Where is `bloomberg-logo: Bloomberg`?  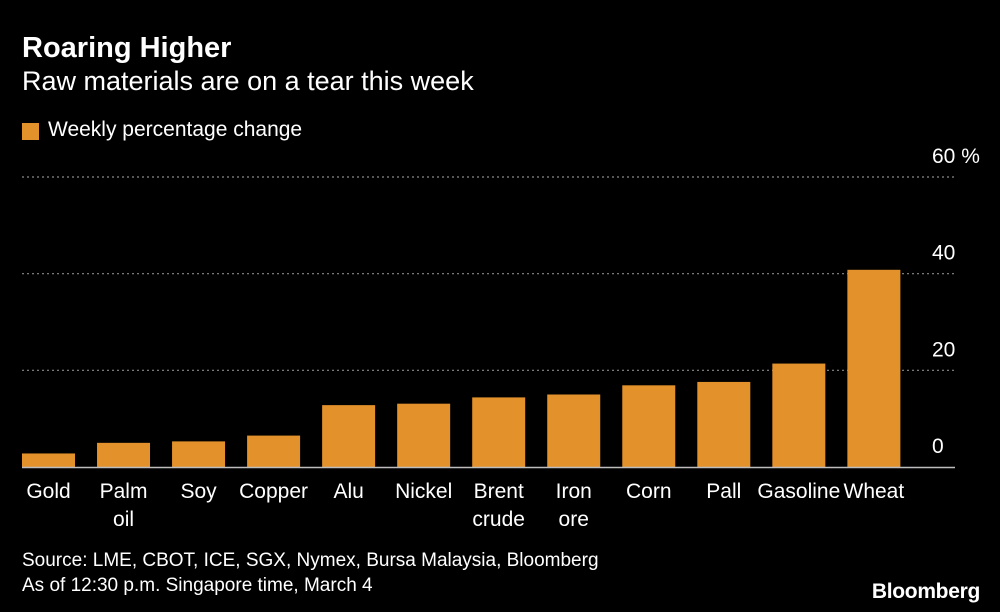 bloomberg-logo: Bloomberg is located at coordinates (925, 591).